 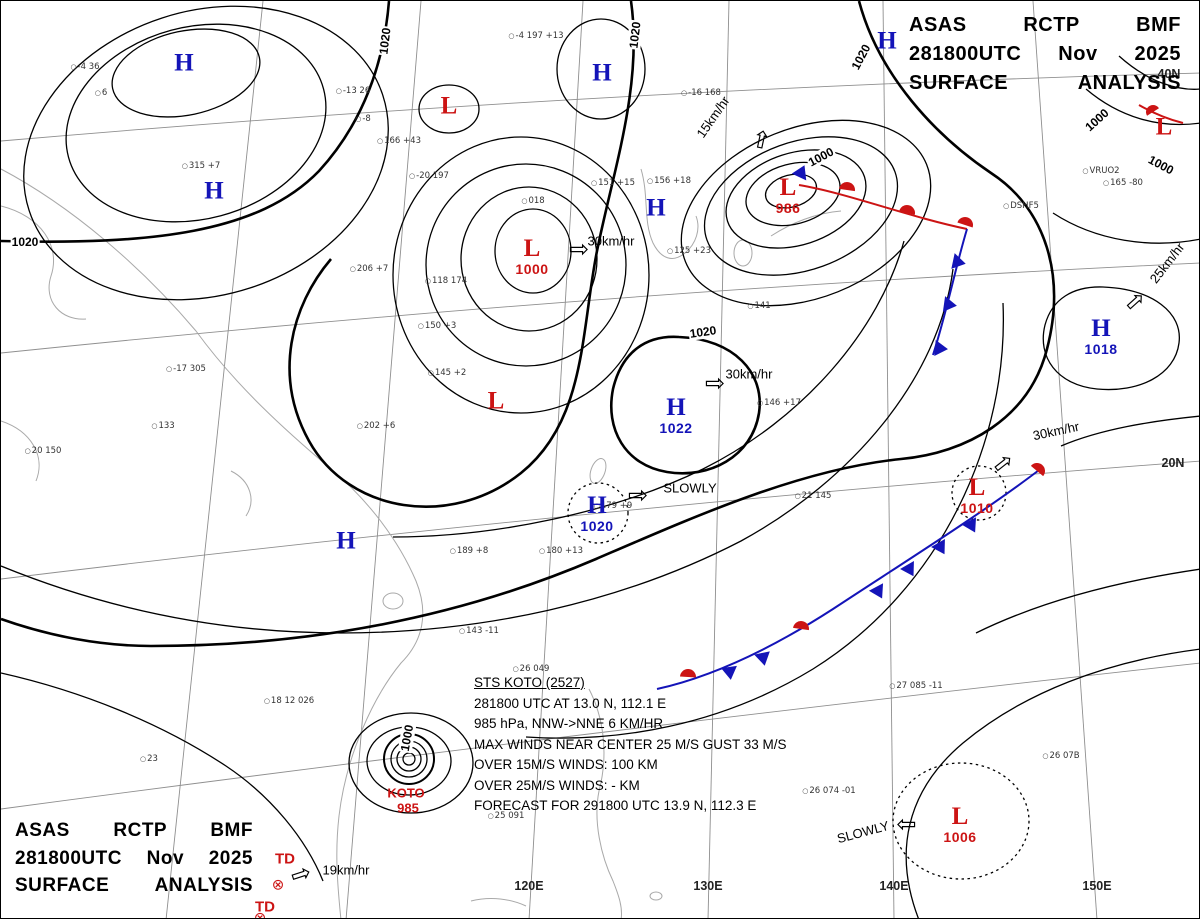 I want to click on storm-info-line: OVER 15M/S WINDS: 100 KM, so click(x=566, y=764).